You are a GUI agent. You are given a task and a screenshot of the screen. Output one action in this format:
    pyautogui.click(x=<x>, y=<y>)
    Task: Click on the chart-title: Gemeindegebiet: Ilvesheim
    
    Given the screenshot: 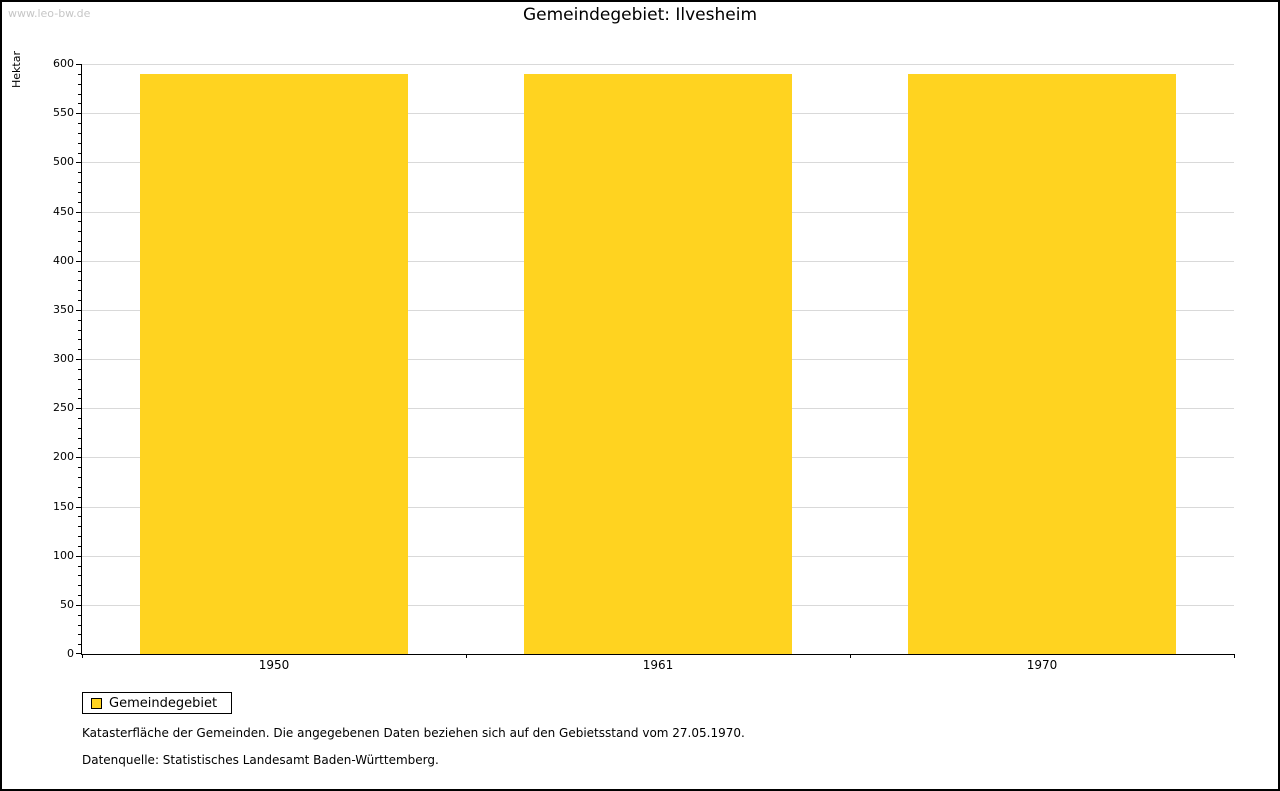 What is the action you would take?
    pyautogui.click(x=640, y=15)
    